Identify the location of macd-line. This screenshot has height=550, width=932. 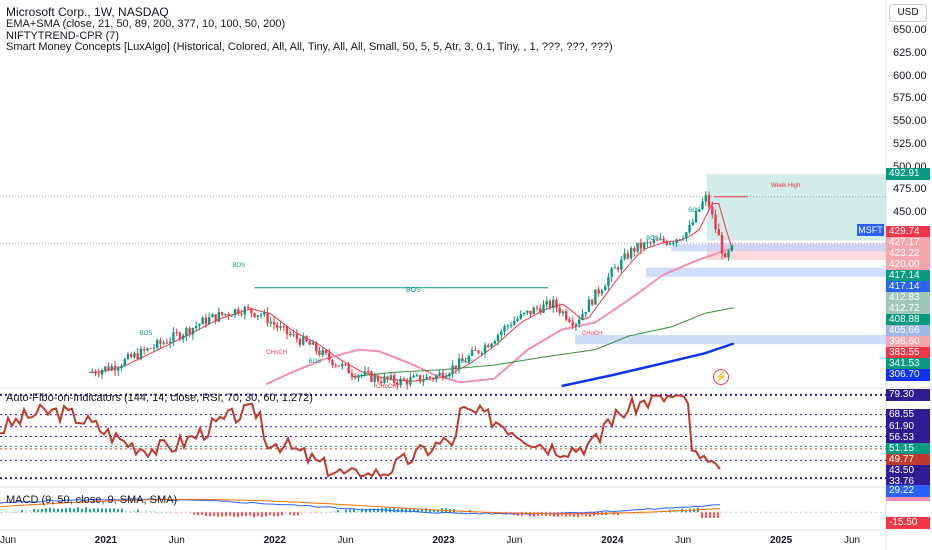
(360, 506).